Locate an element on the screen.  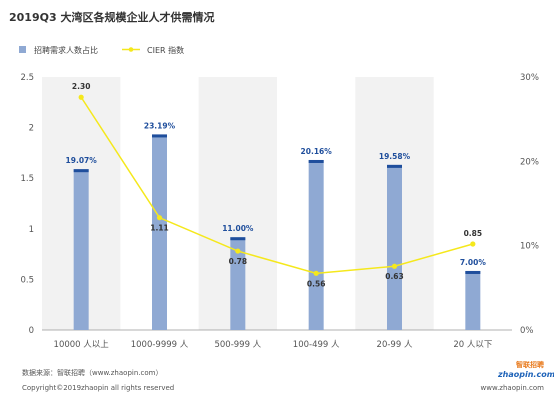
data-source: 数据来源：智联招聘（www.zhaopin.com） is located at coordinates (92, 373).